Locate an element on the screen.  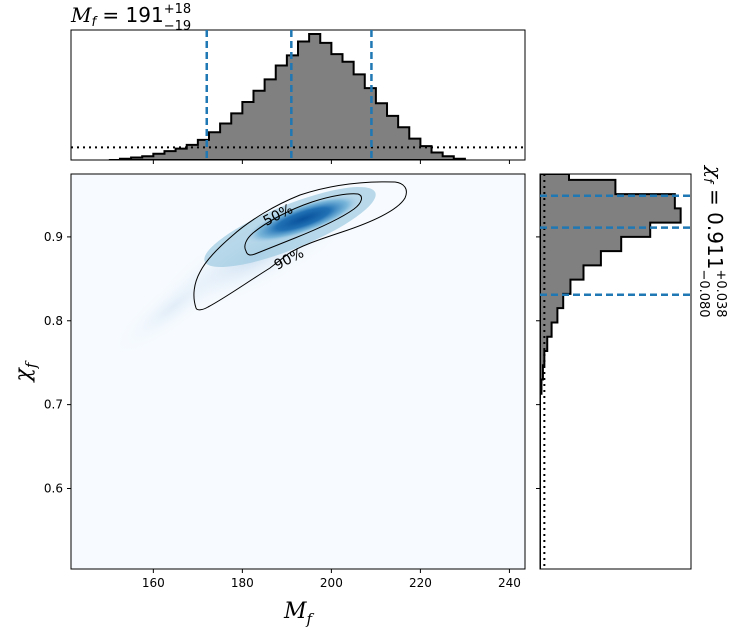
mass-marginal-panel is located at coordinates (298, 96).